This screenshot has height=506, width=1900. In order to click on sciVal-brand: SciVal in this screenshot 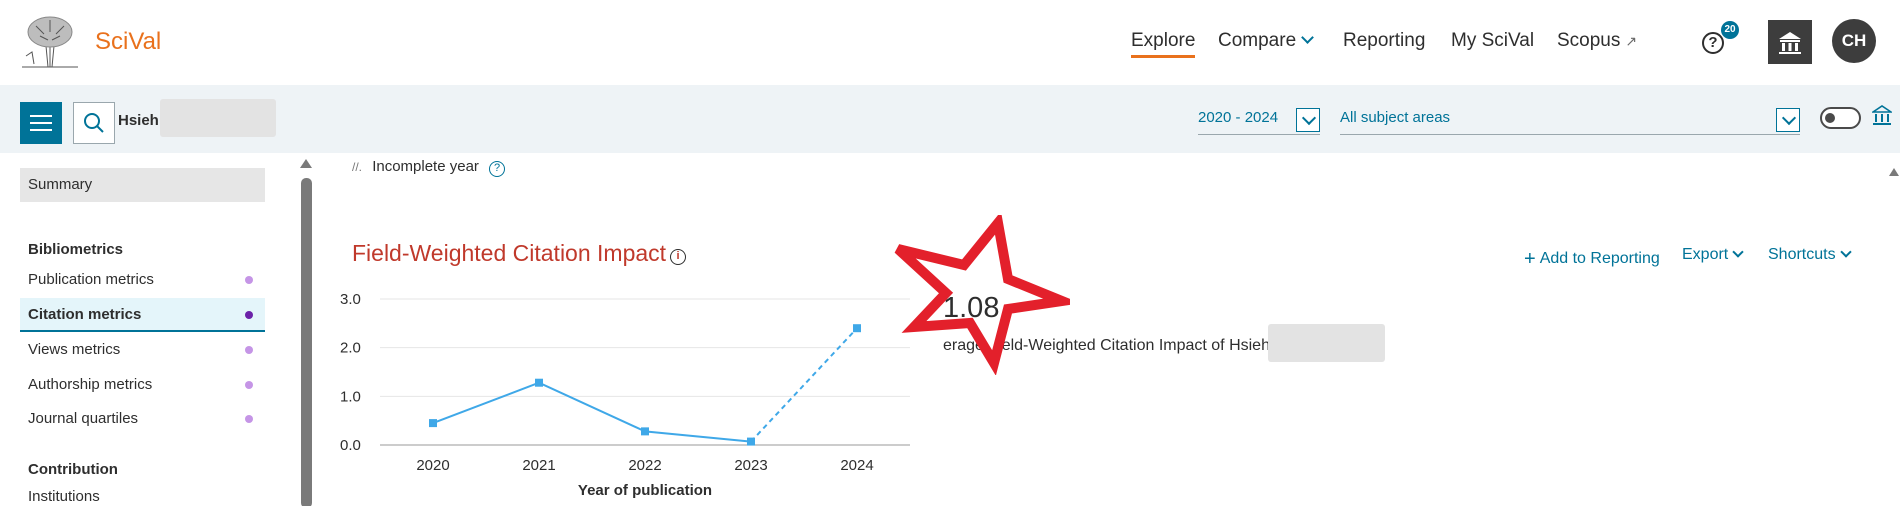, I will do `click(128, 41)`.